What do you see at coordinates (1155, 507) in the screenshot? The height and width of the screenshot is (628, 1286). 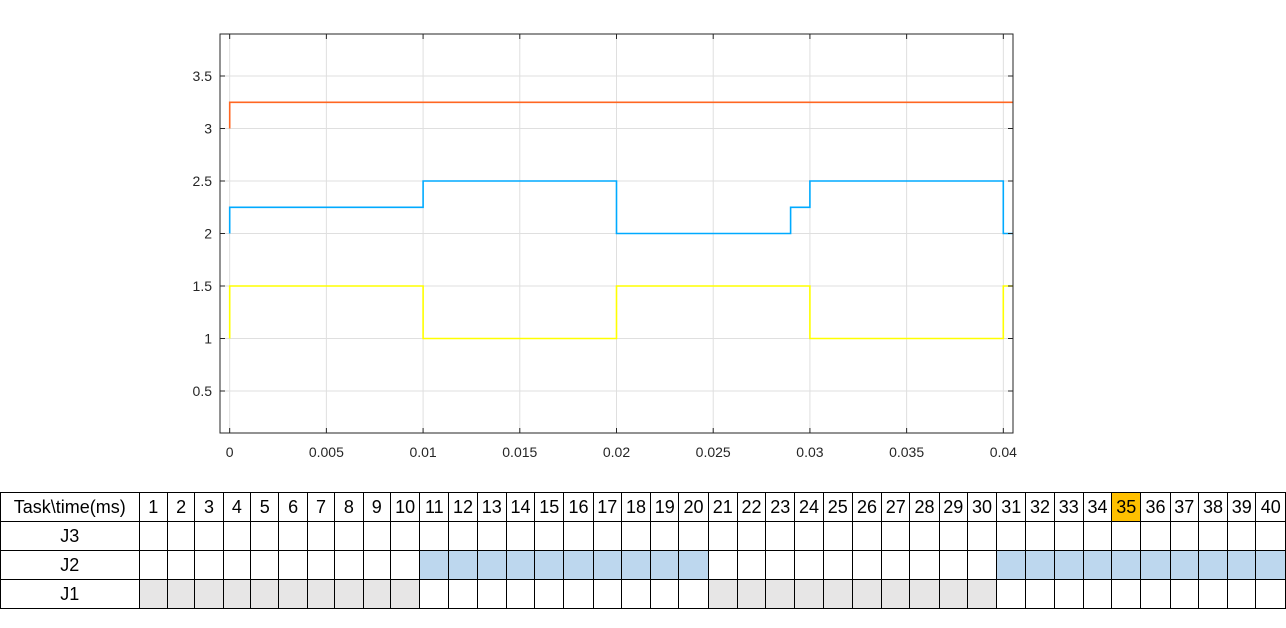 I see `time-header: 36` at bounding box center [1155, 507].